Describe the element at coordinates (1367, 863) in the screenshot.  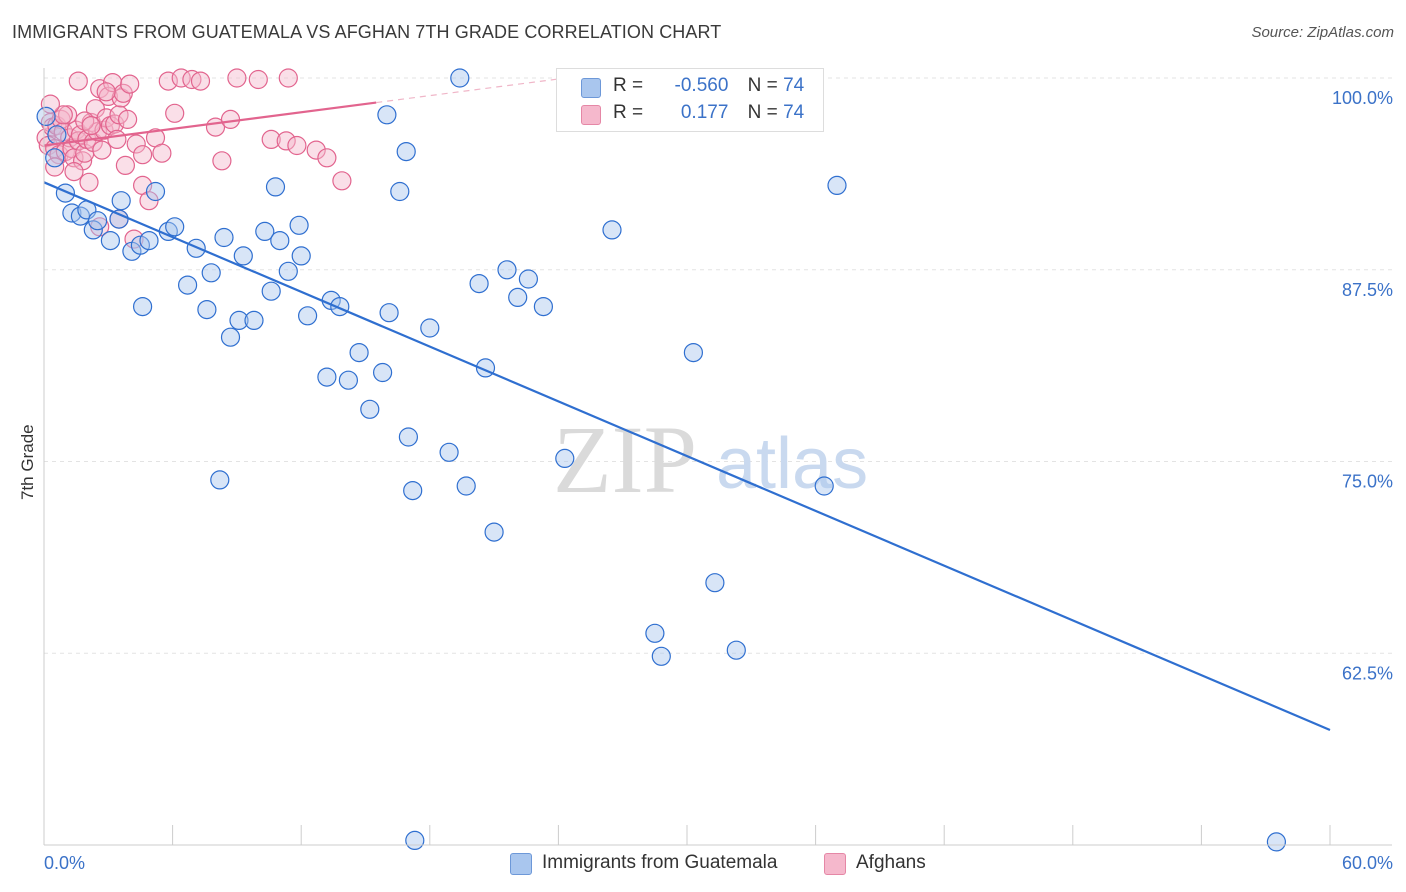
I see `x-tick-label-max: 60.0%` at that location.